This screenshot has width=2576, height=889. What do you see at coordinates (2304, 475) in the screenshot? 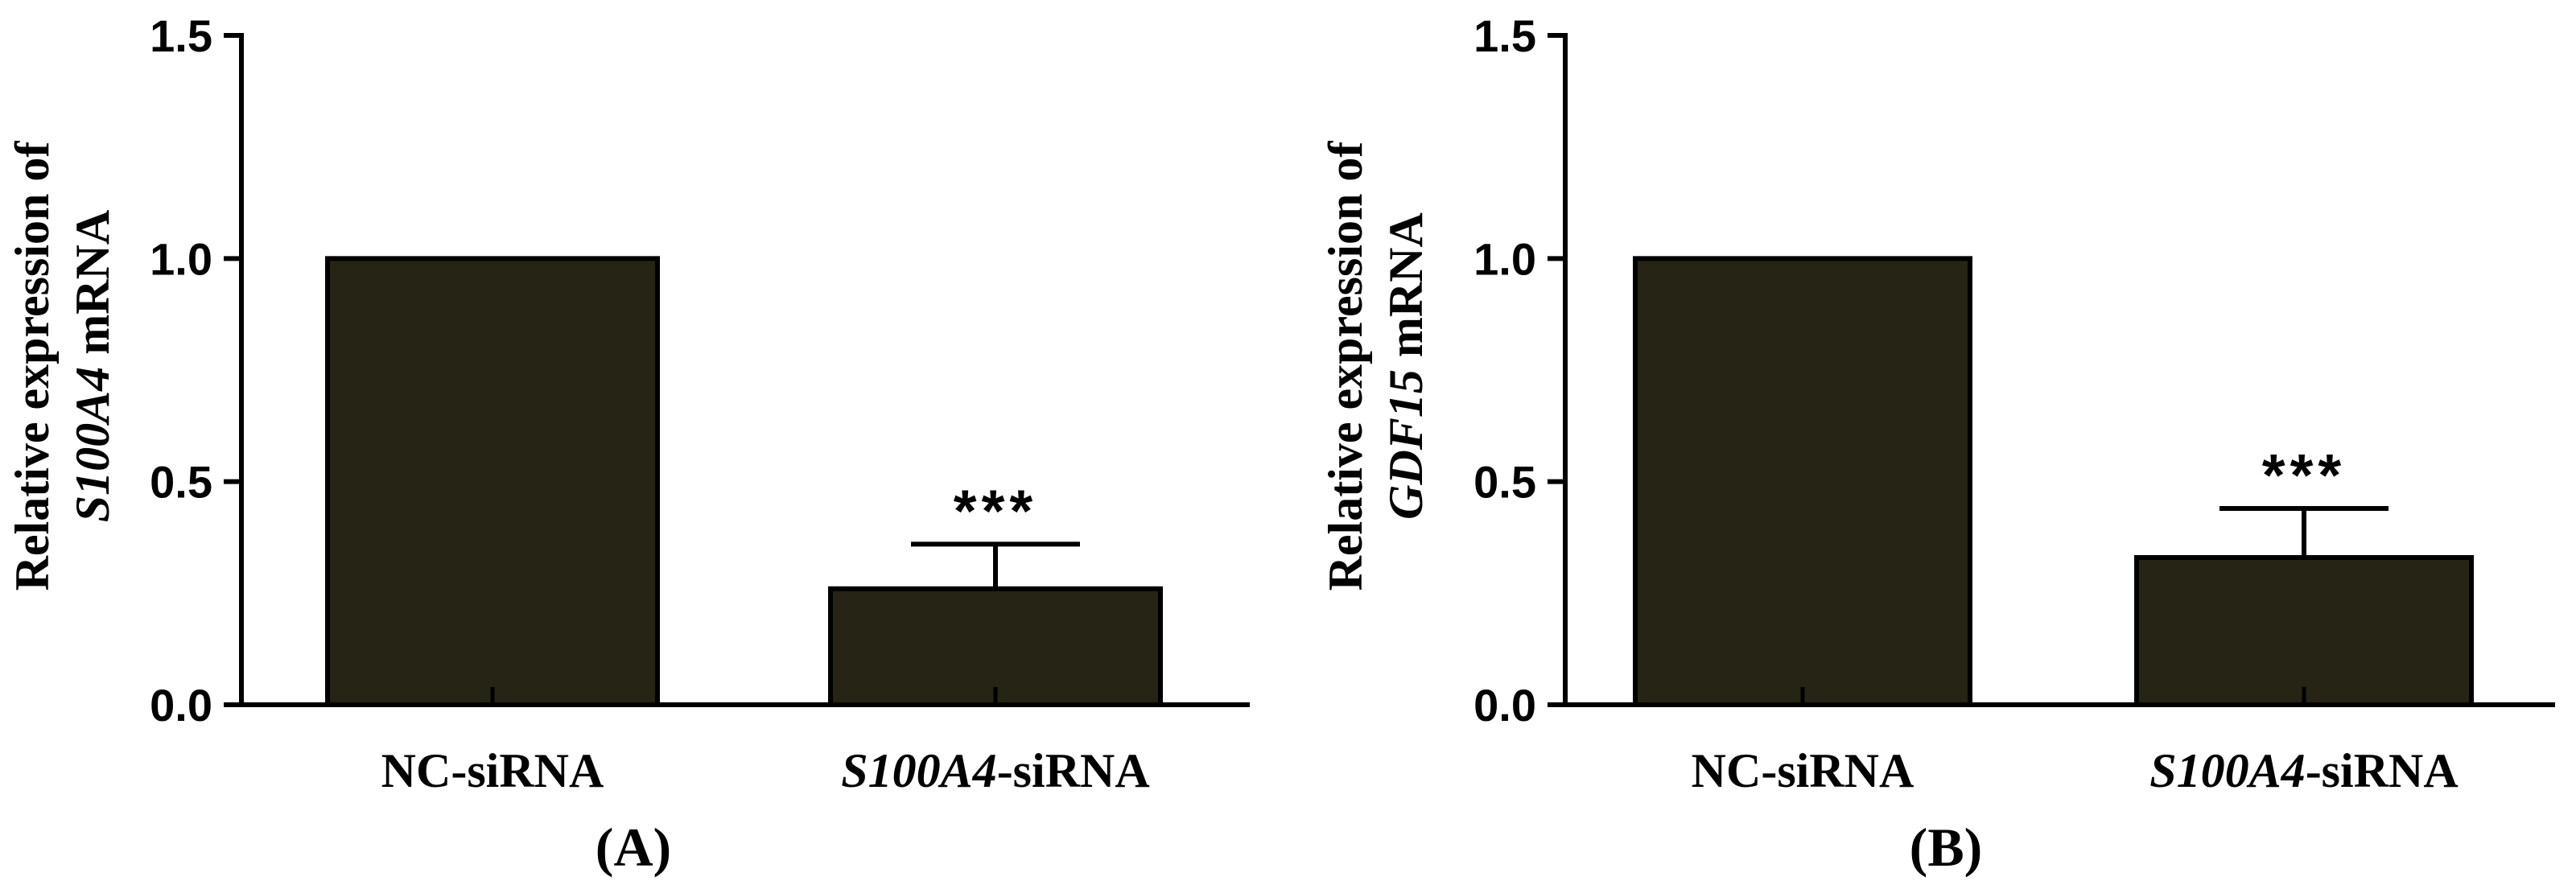
I see `panel-b-significance-label: ***` at bounding box center [2304, 475].